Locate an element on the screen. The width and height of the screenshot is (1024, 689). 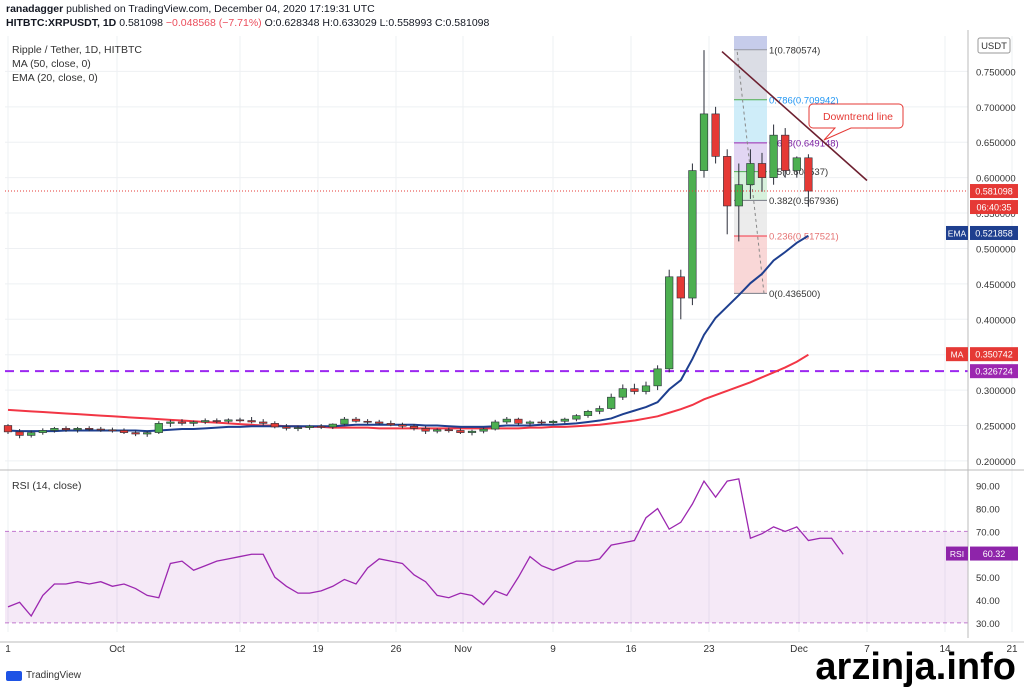
tradingview-logo: TradingView is located at coordinates (43, 675).